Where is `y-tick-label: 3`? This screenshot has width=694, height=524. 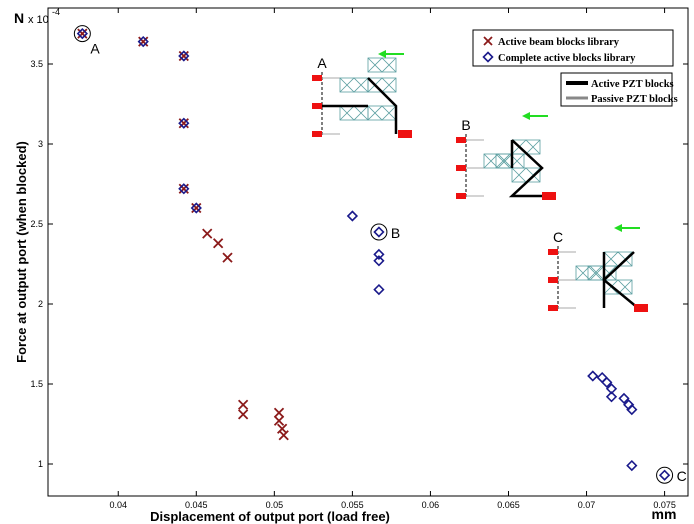
y-tick-label: 3 is located at coordinates (40, 144).